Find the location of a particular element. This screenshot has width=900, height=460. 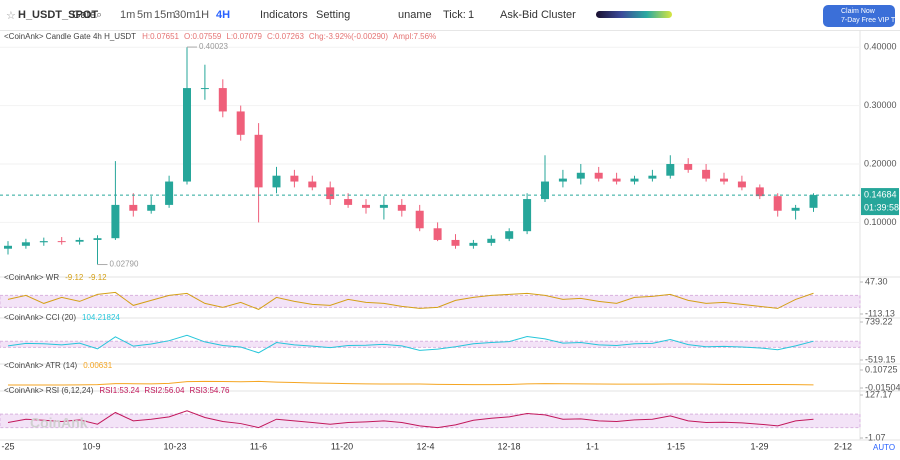

y-tick-label: 0.10725 is located at coordinates (881, 369).